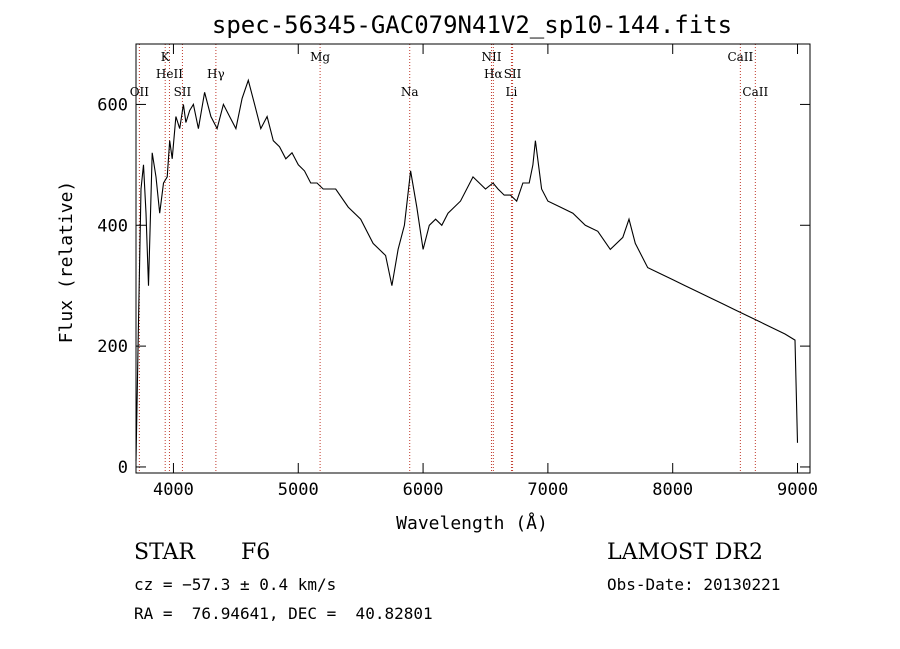  I want to click on marker-label-10: Li, so click(512, 92).